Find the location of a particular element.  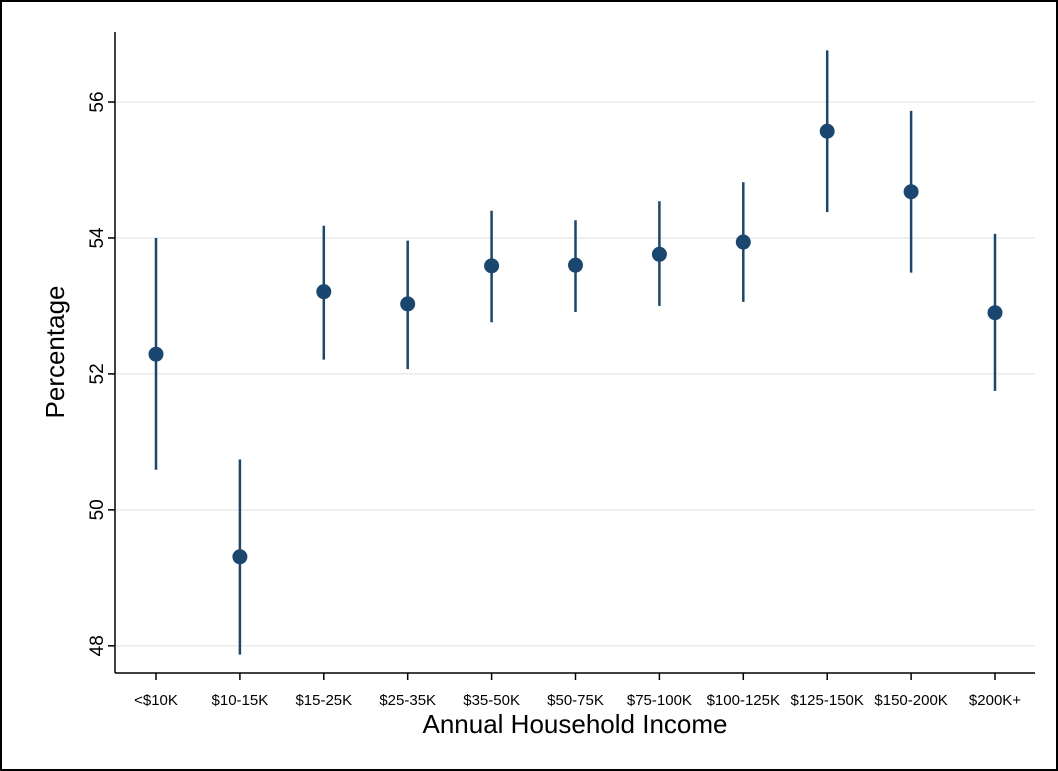

x-tick-label: $50-75K is located at coordinates (575, 700).